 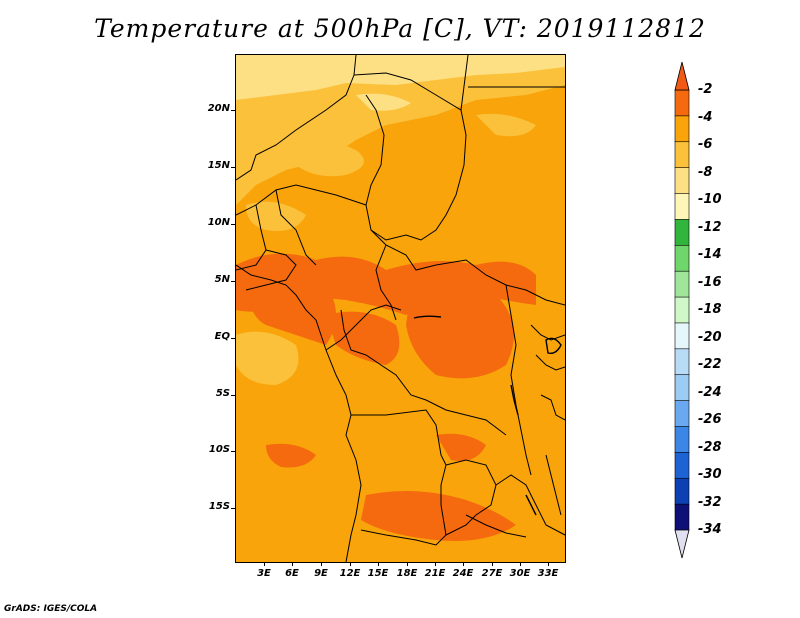 What do you see at coordinates (710, 254) in the screenshot?
I see `colorbar-level-label: -14` at bounding box center [710, 254].